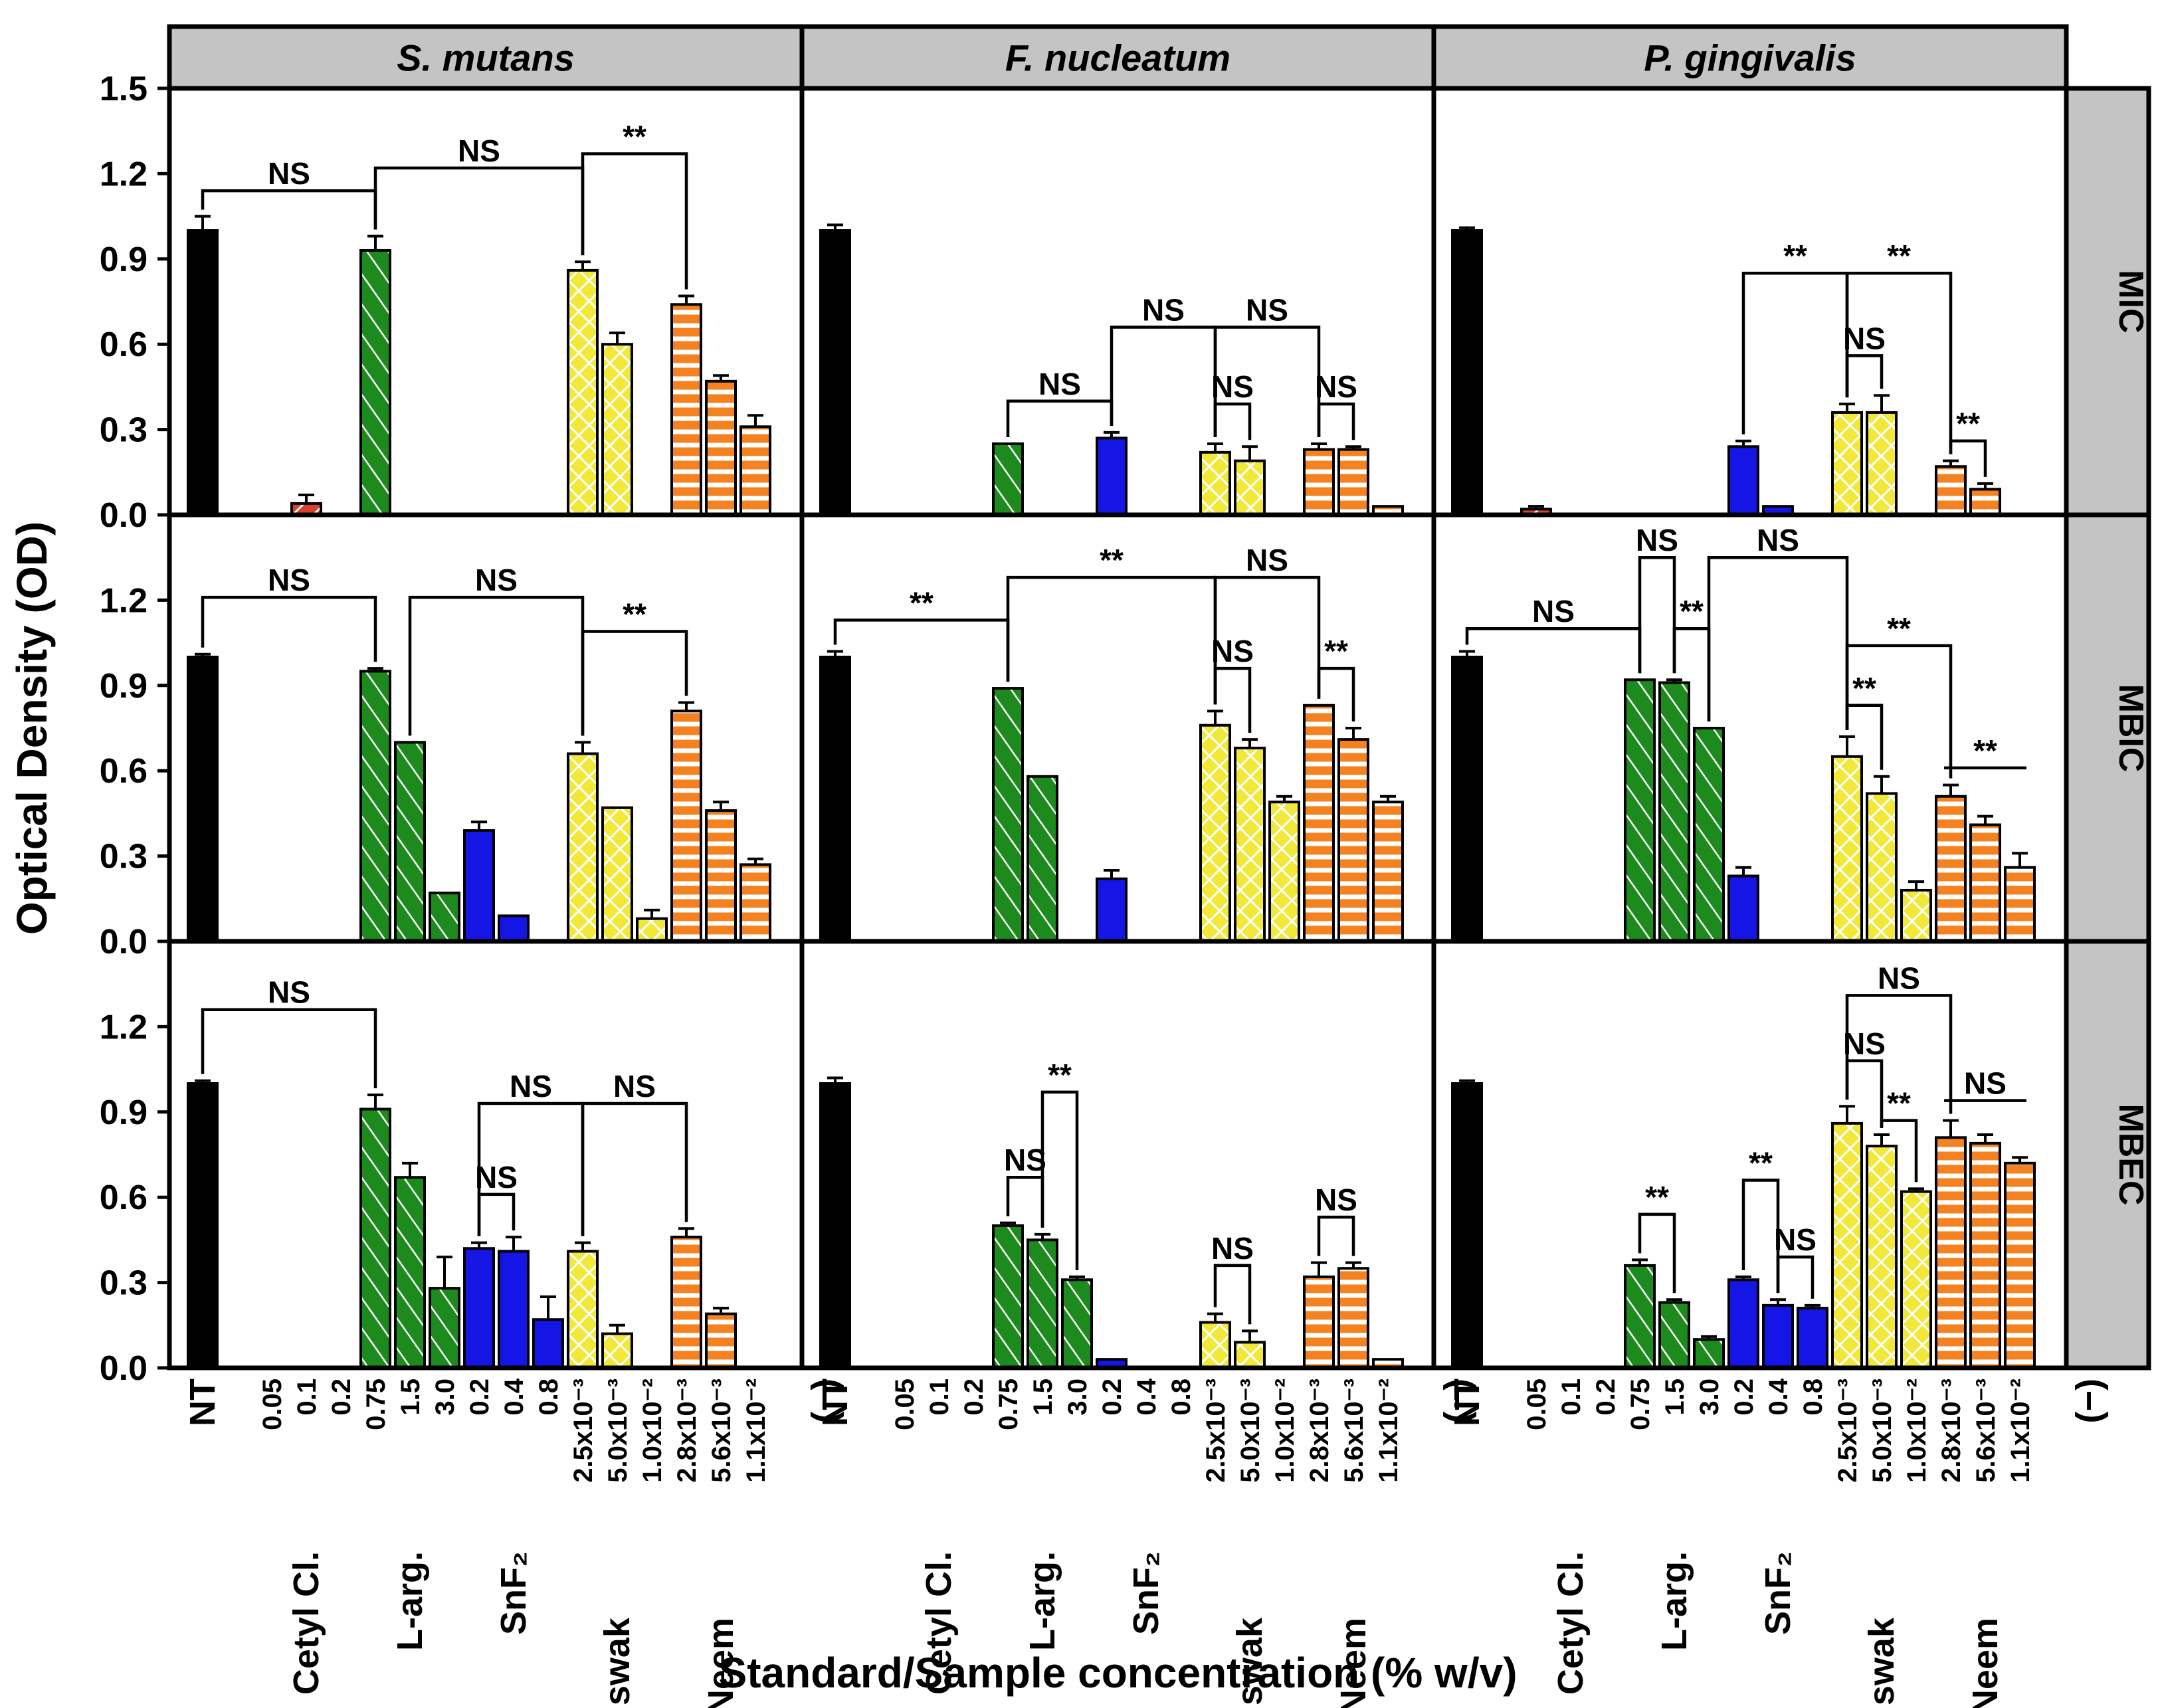  What do you see at coordinates (1267, 310) in the screenshot?
I see `significance-label-fnucleatum-mic-2: NS` at bounding box center [1267, 310].